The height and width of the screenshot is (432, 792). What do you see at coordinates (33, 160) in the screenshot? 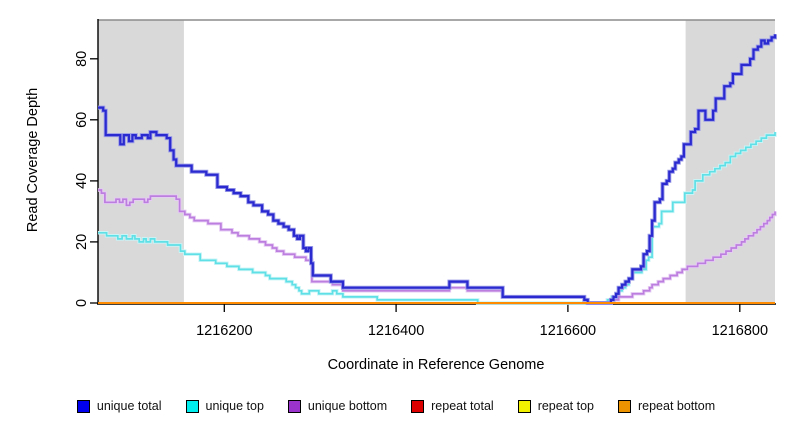
I see `y-axis-label: Read Coverage Depth` at bounding box center [33, 160].